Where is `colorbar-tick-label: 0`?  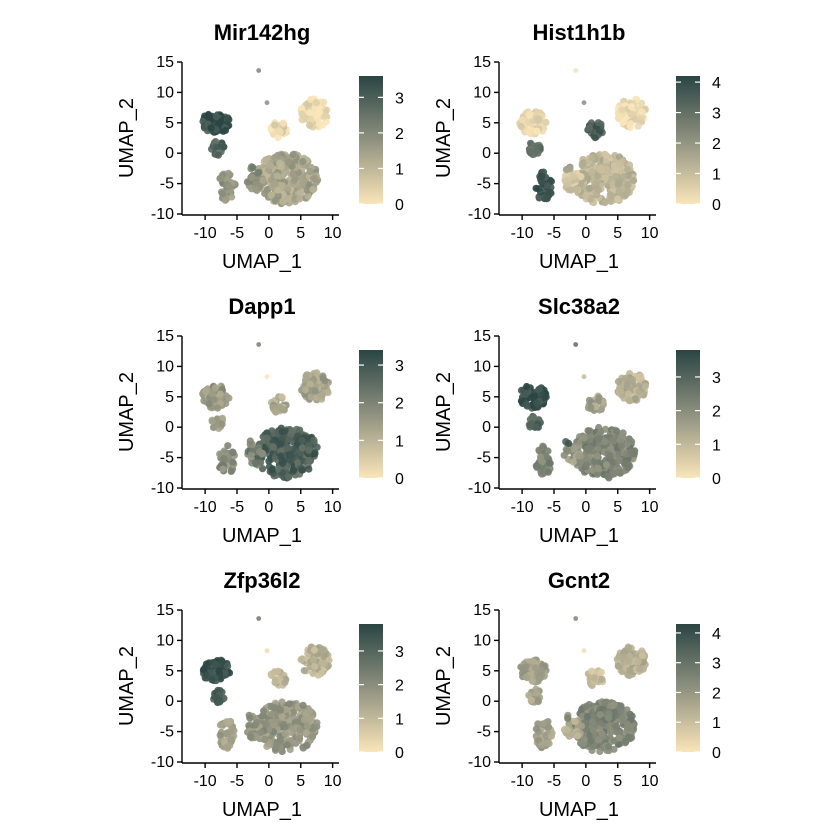 colorbar-tick-label: 0 is located at coordinates (399, 479).